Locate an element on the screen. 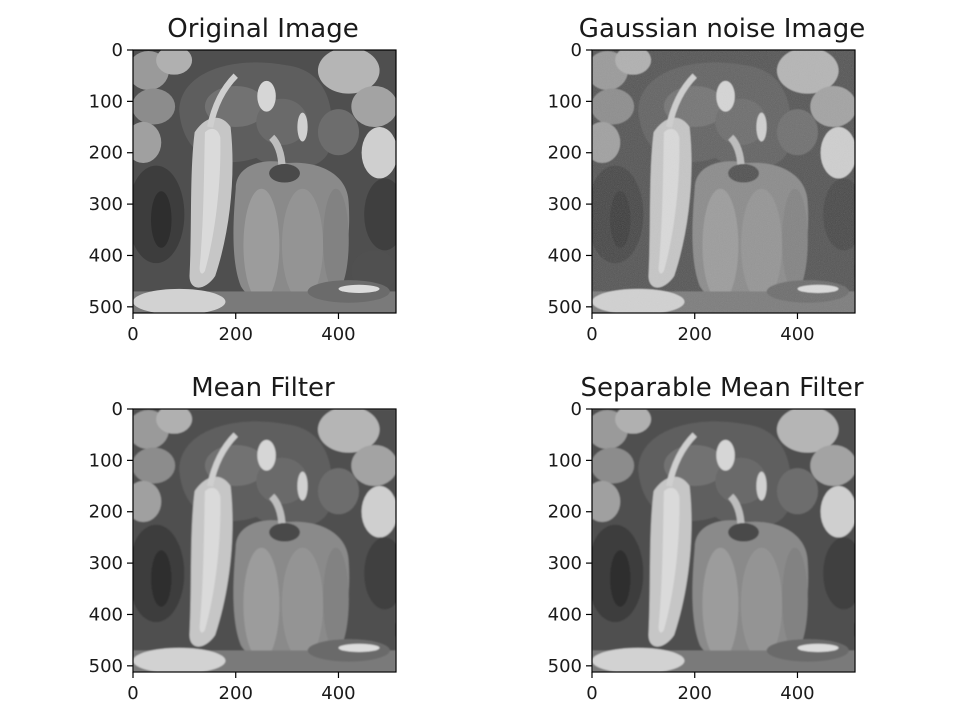 The image size is (974, 727). image-gaussian is located at coordinates (724, 180).